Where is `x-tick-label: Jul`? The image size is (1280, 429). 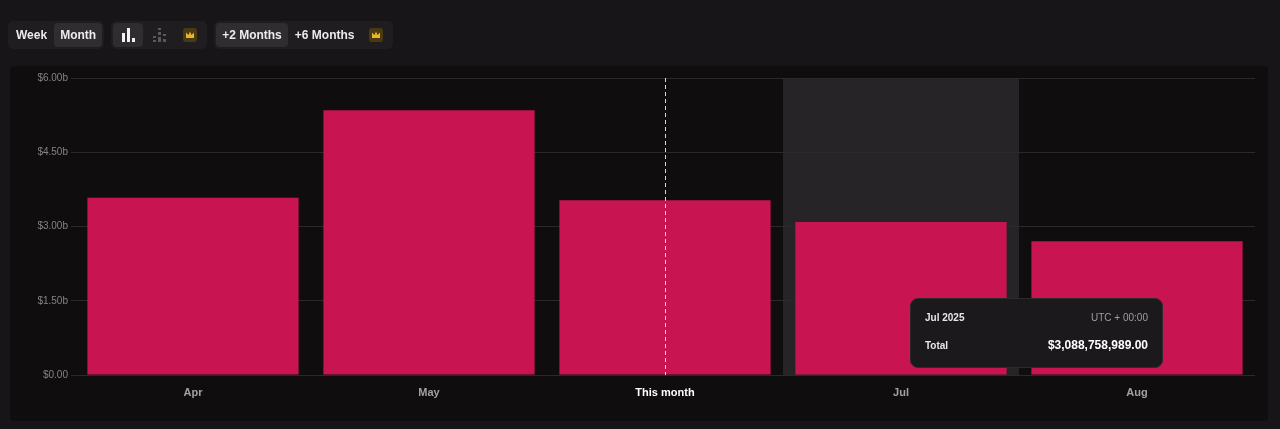 x-tick-label: Jul is located at coordinates (901, 391).